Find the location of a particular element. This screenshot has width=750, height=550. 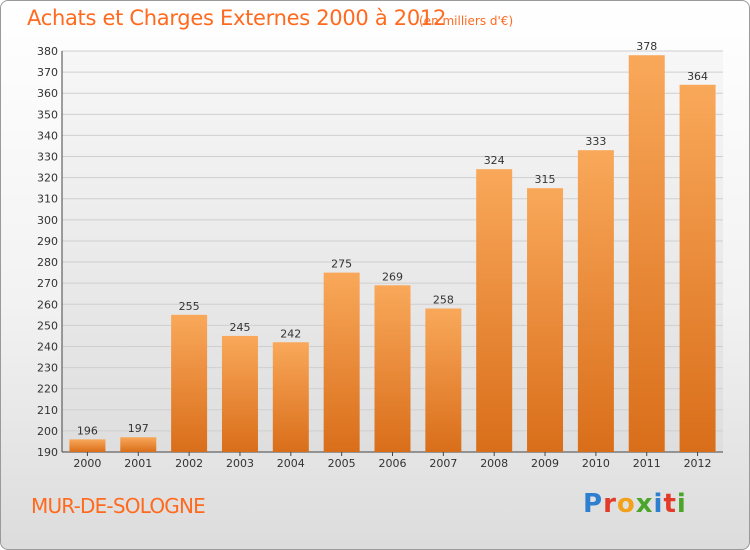

x-tick-label: 2005 is located at coordinates (342, 463).